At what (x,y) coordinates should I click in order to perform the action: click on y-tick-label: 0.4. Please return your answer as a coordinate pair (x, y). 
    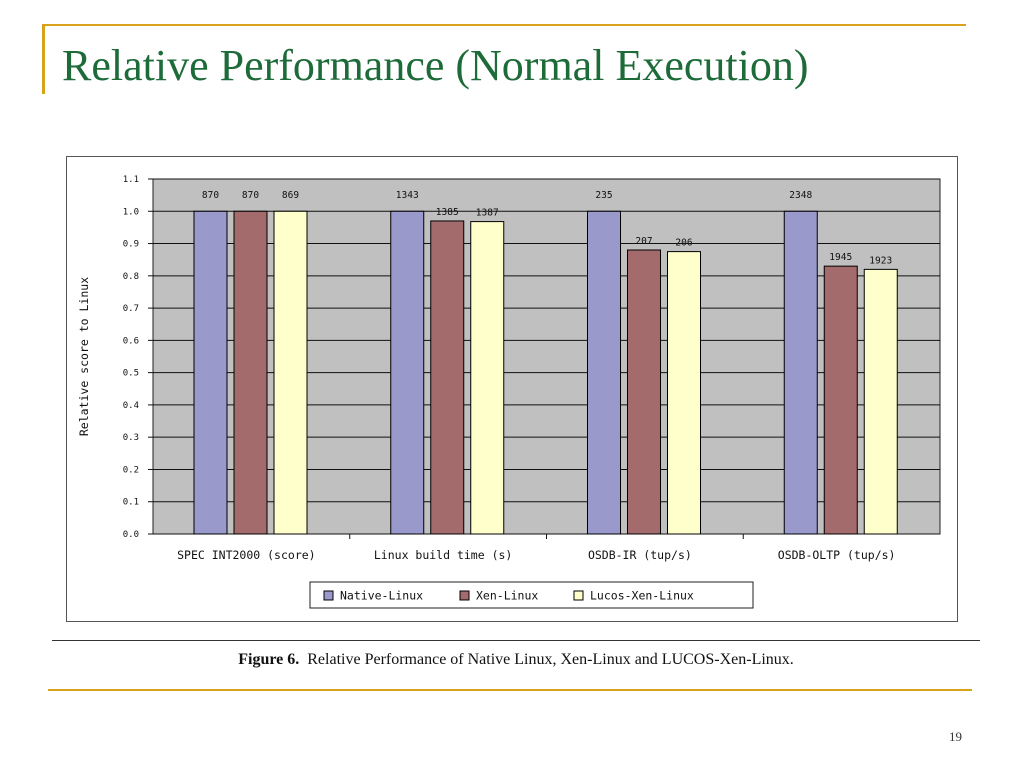
    Looking at the image, I should click on (131, 406).